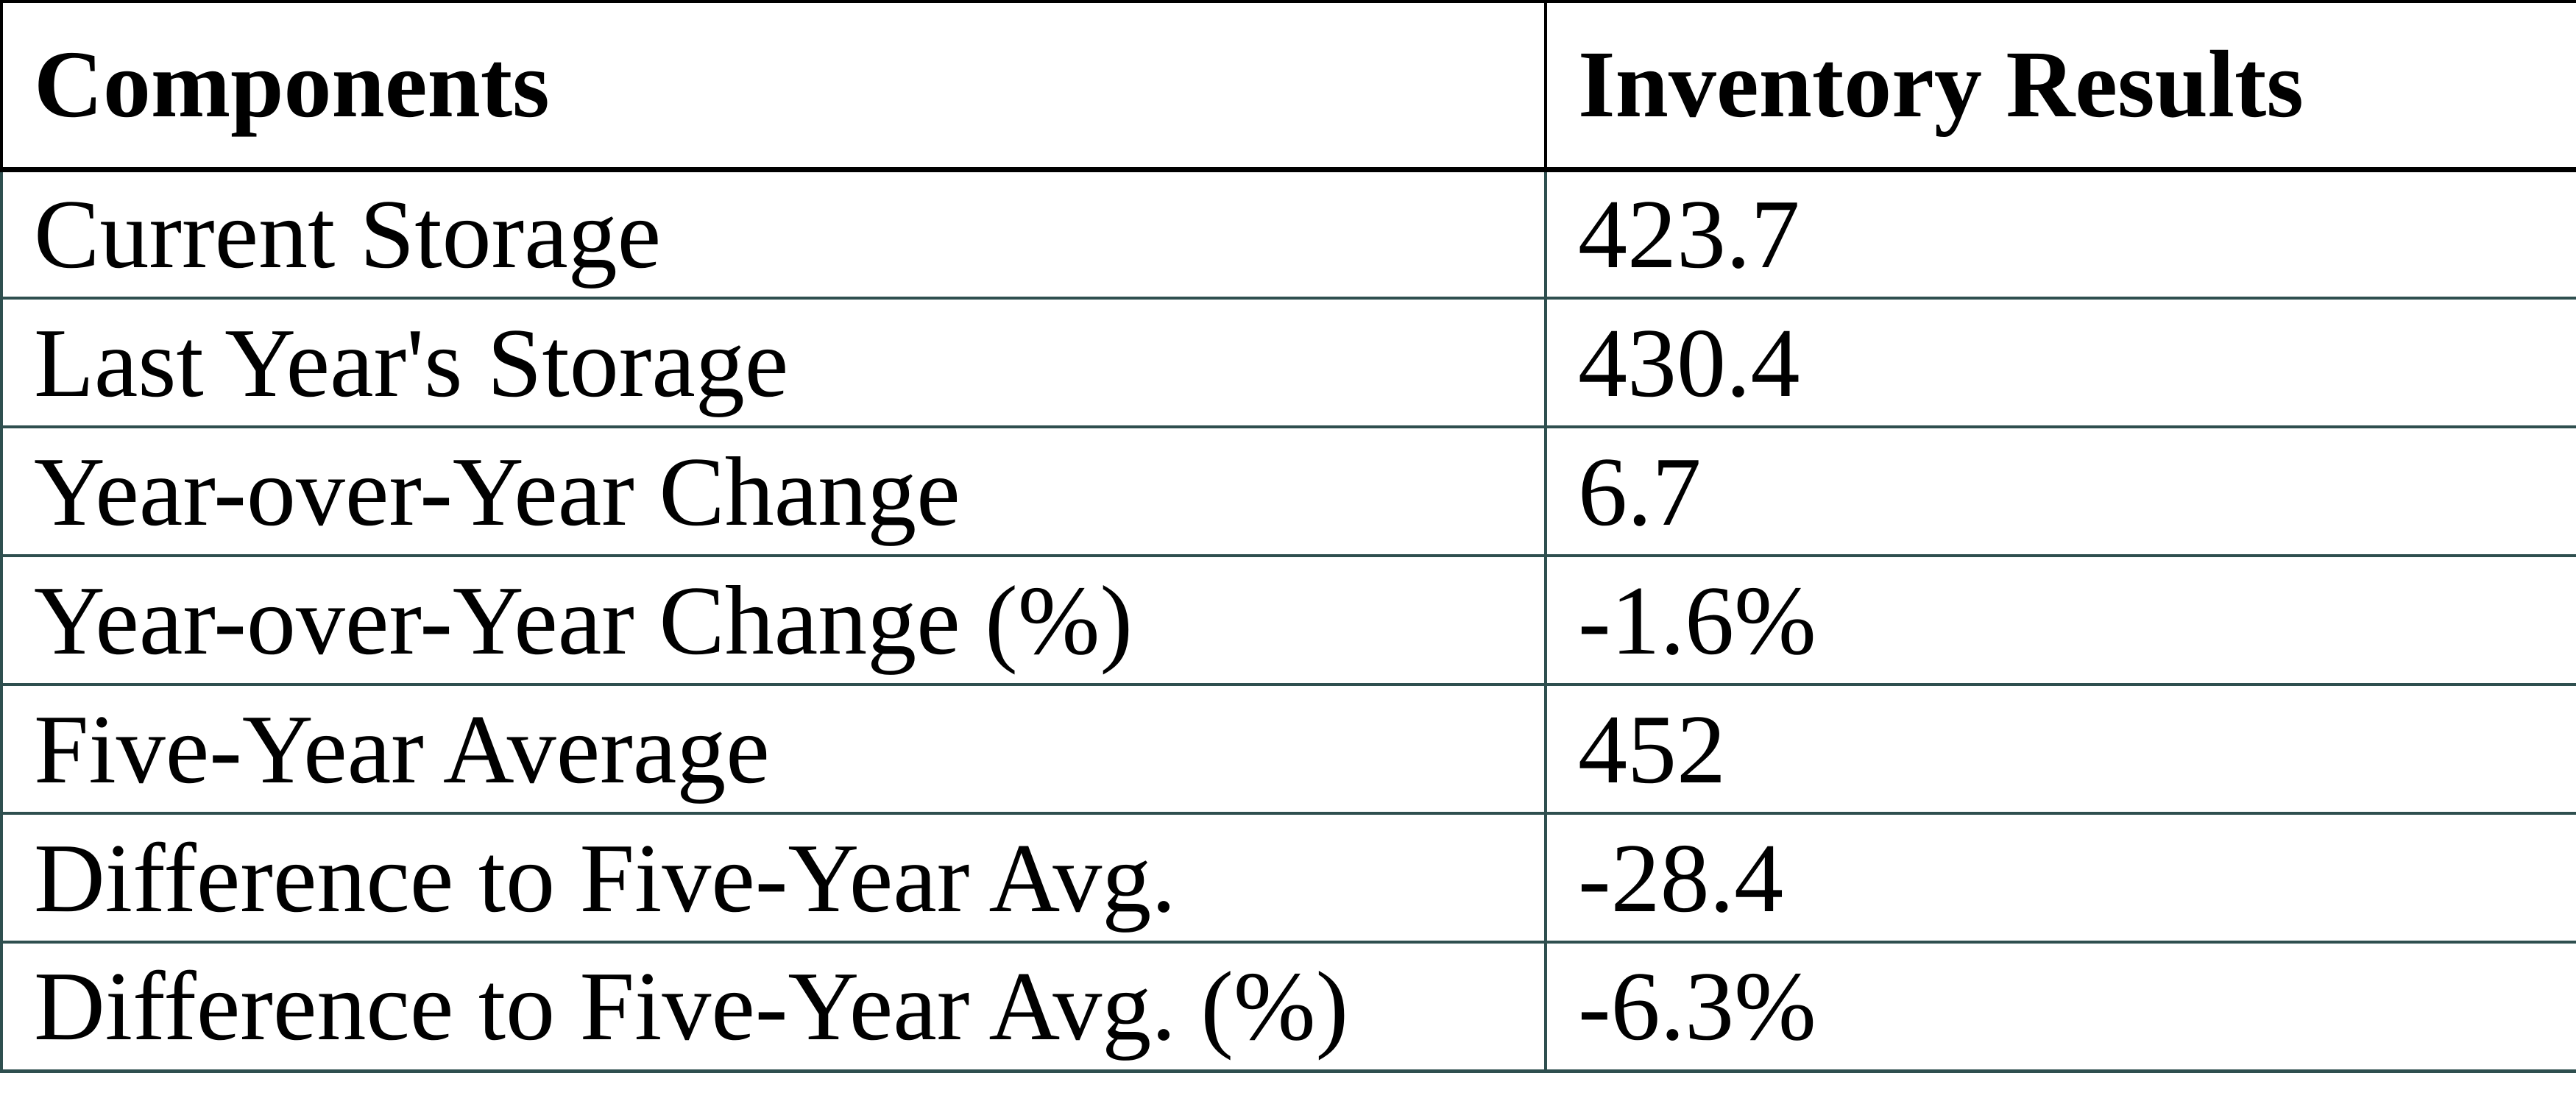 Image resolution: width=2576 pixels, height=1104 pixels. What do you see at coordinates (2060, 362) in the screenshot?
I see `row-value-last-years-storage: 430.4` at bounding box center [2060, 362].